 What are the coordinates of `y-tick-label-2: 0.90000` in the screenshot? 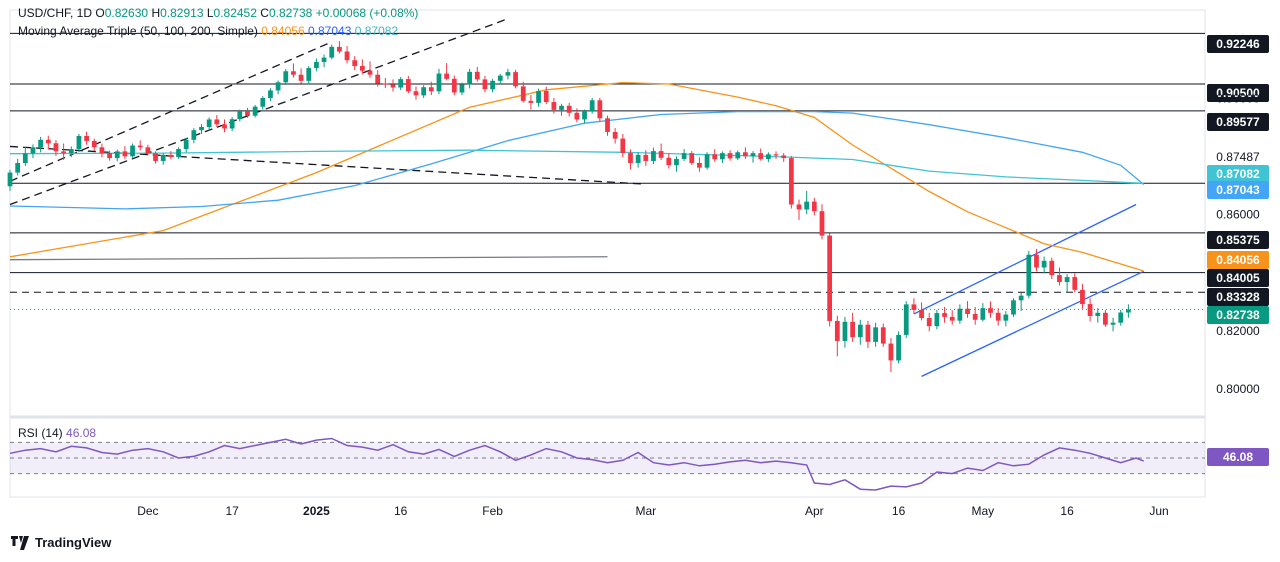 It's located at (1238, 99).